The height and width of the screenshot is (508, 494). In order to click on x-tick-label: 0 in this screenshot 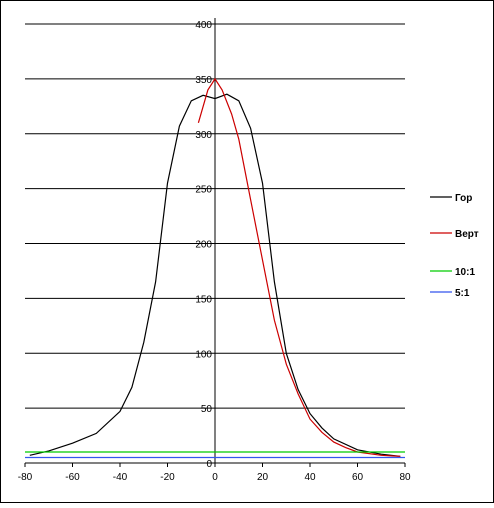, I will do `click(215, 477)`.